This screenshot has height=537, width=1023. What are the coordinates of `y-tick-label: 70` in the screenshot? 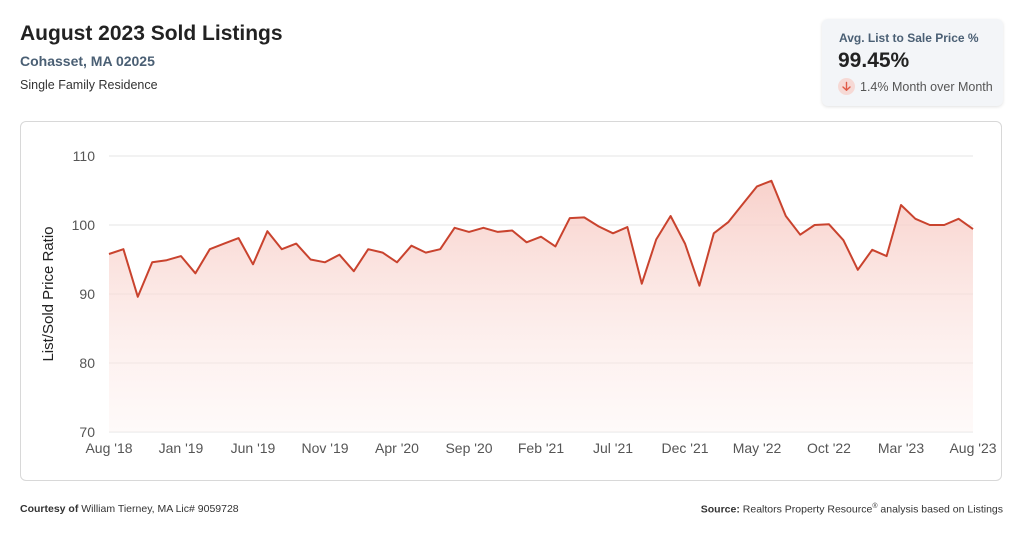 It's located at (87, 432).